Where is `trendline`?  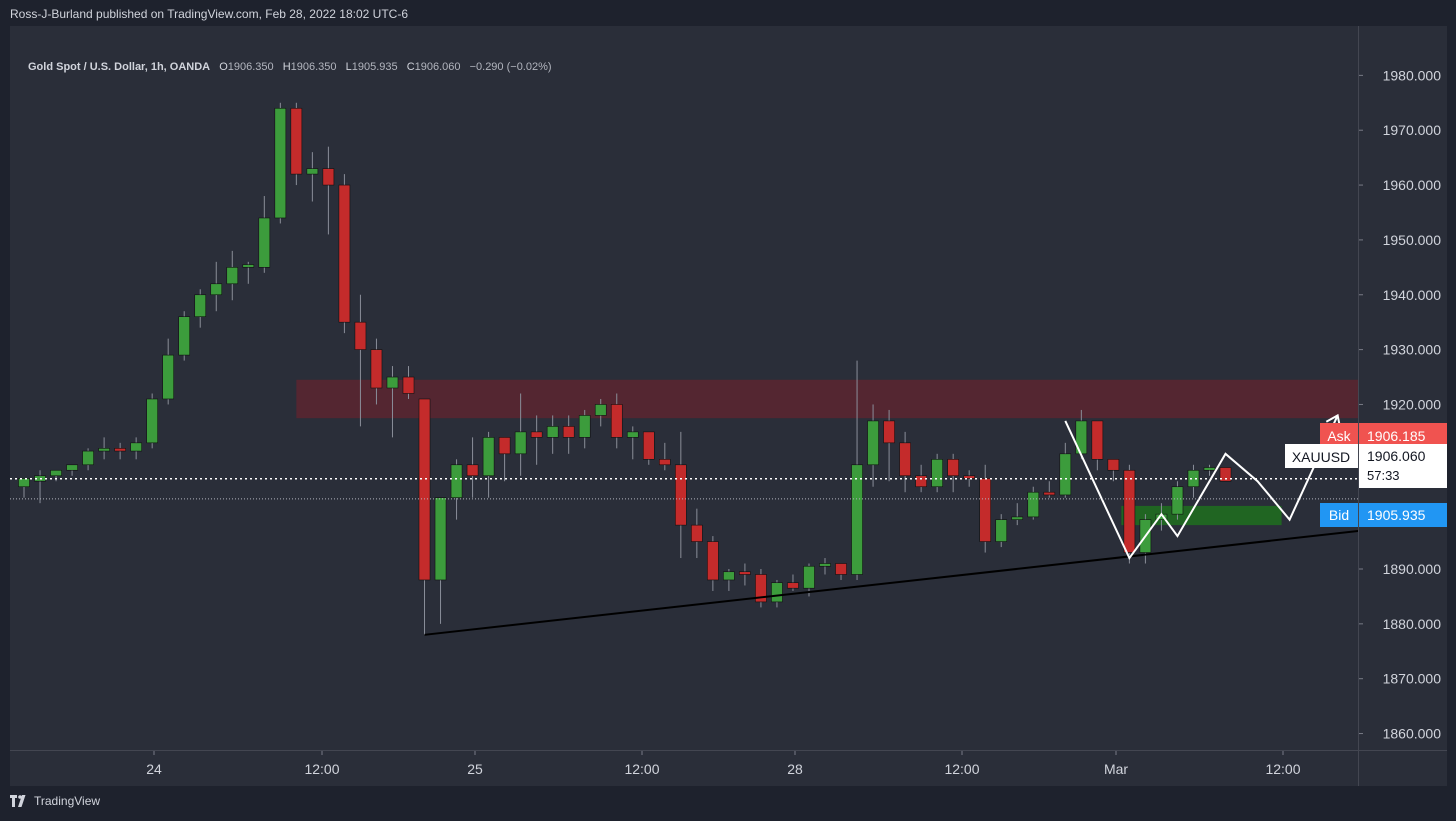
trendline is located at coordinates (891, 583).